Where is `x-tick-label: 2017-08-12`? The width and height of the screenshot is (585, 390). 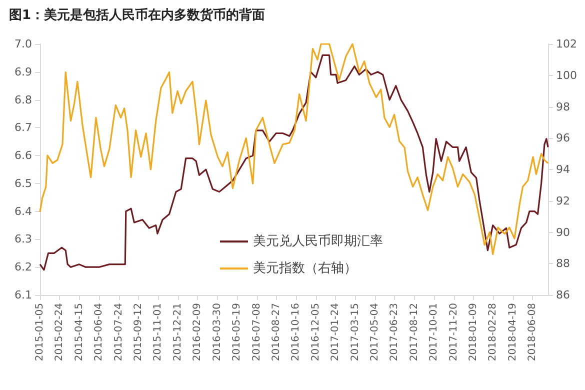
x-tick-label: 2017-08-12 is located at coordinates (414, 332).